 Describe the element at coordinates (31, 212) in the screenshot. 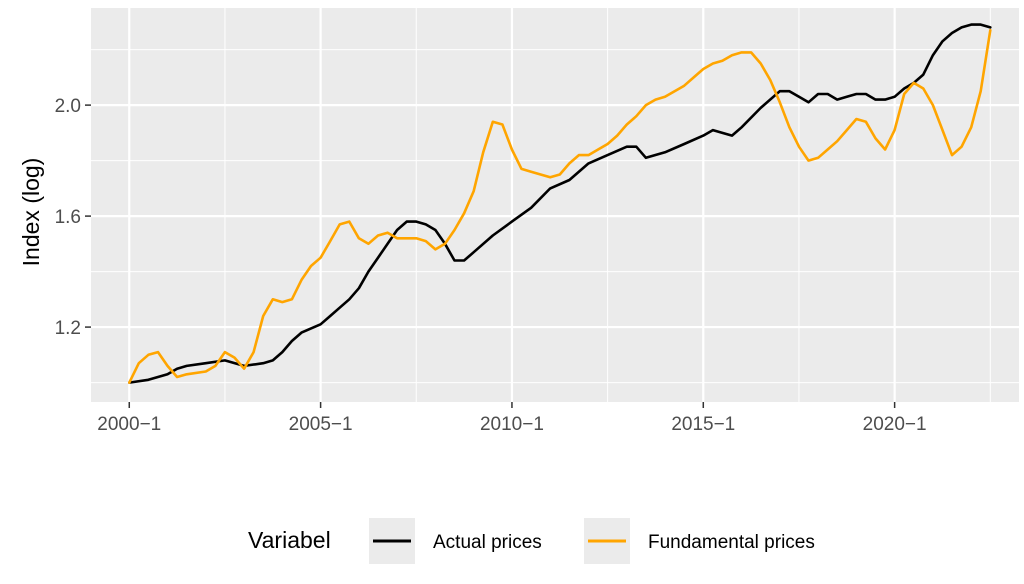

I see `y-axis-title: Index (log)` at that location.